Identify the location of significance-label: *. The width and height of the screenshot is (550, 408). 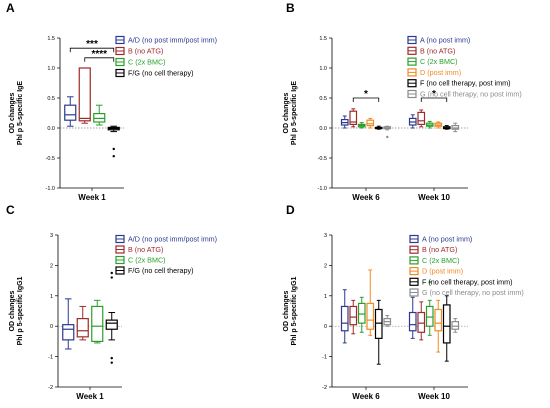
(434, 94).